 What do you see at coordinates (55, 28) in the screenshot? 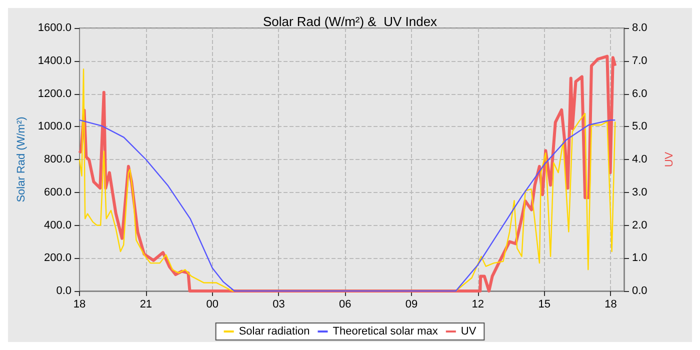
I see `y-tick-label: 1600.0` at bounding box center [55, 28].